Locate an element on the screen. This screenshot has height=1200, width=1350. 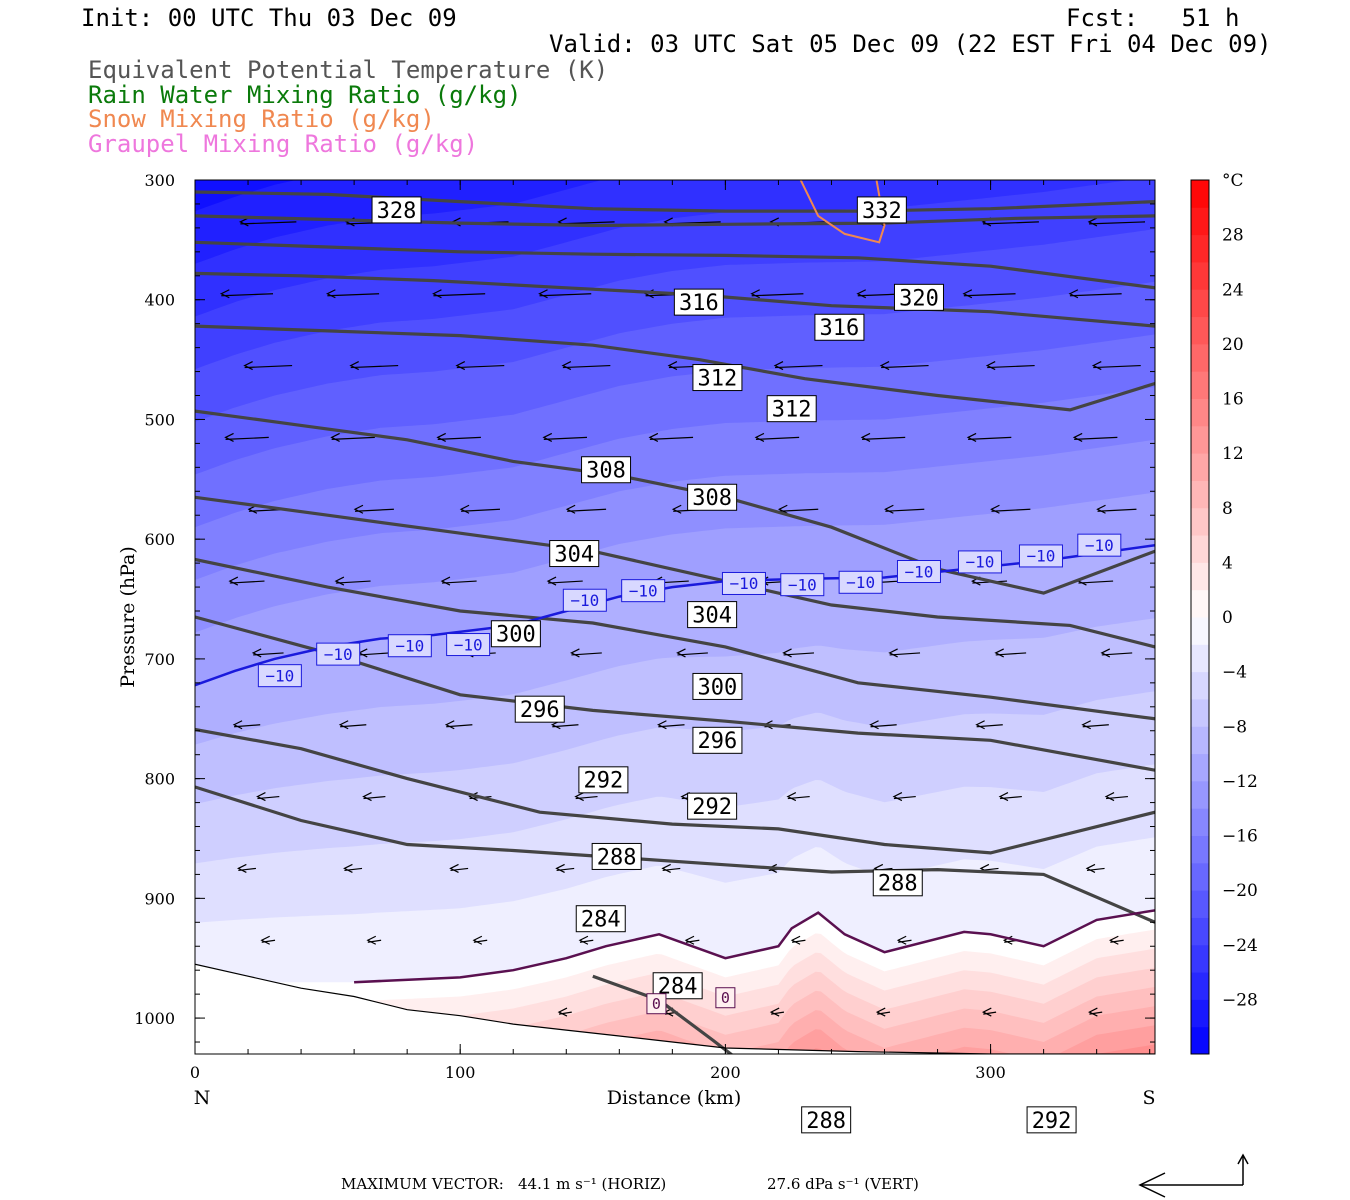
contour-label: 312 is located at coordinates (791, 409).